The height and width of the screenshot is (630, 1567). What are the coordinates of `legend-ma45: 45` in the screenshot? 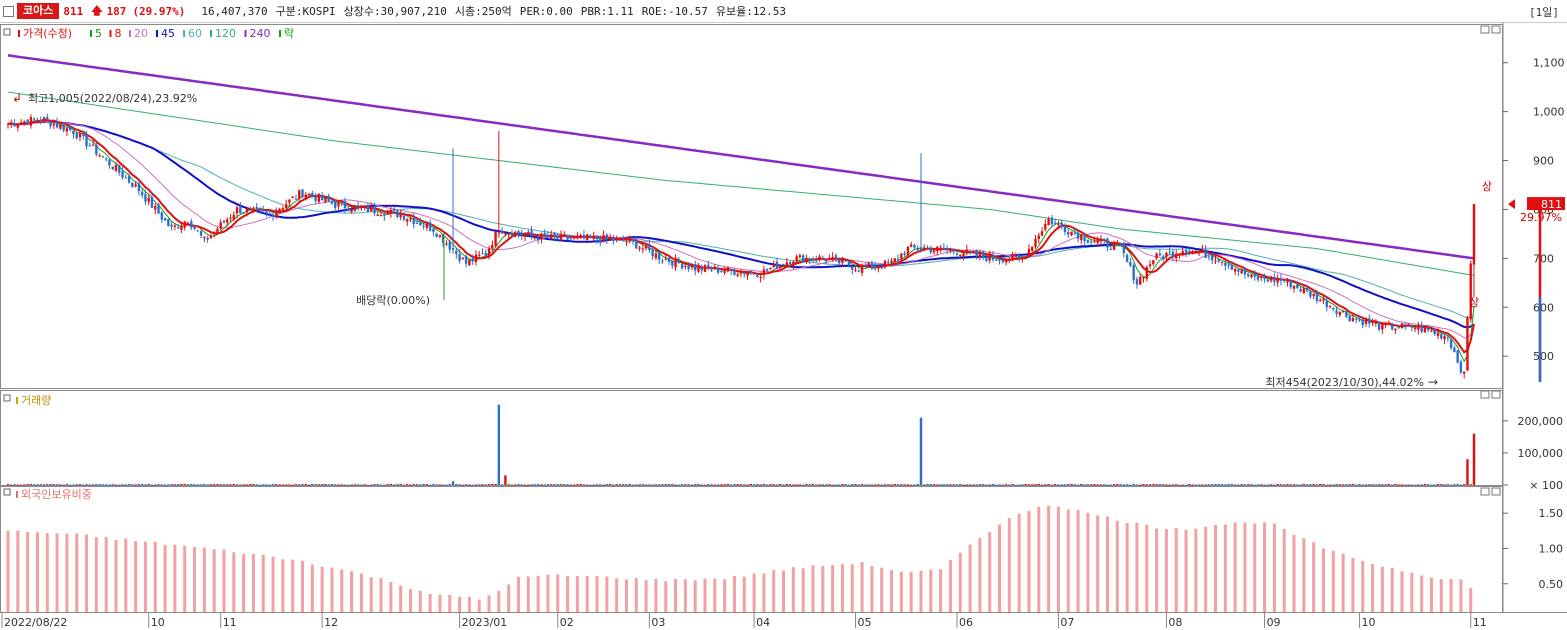 It's located at (168, 33).